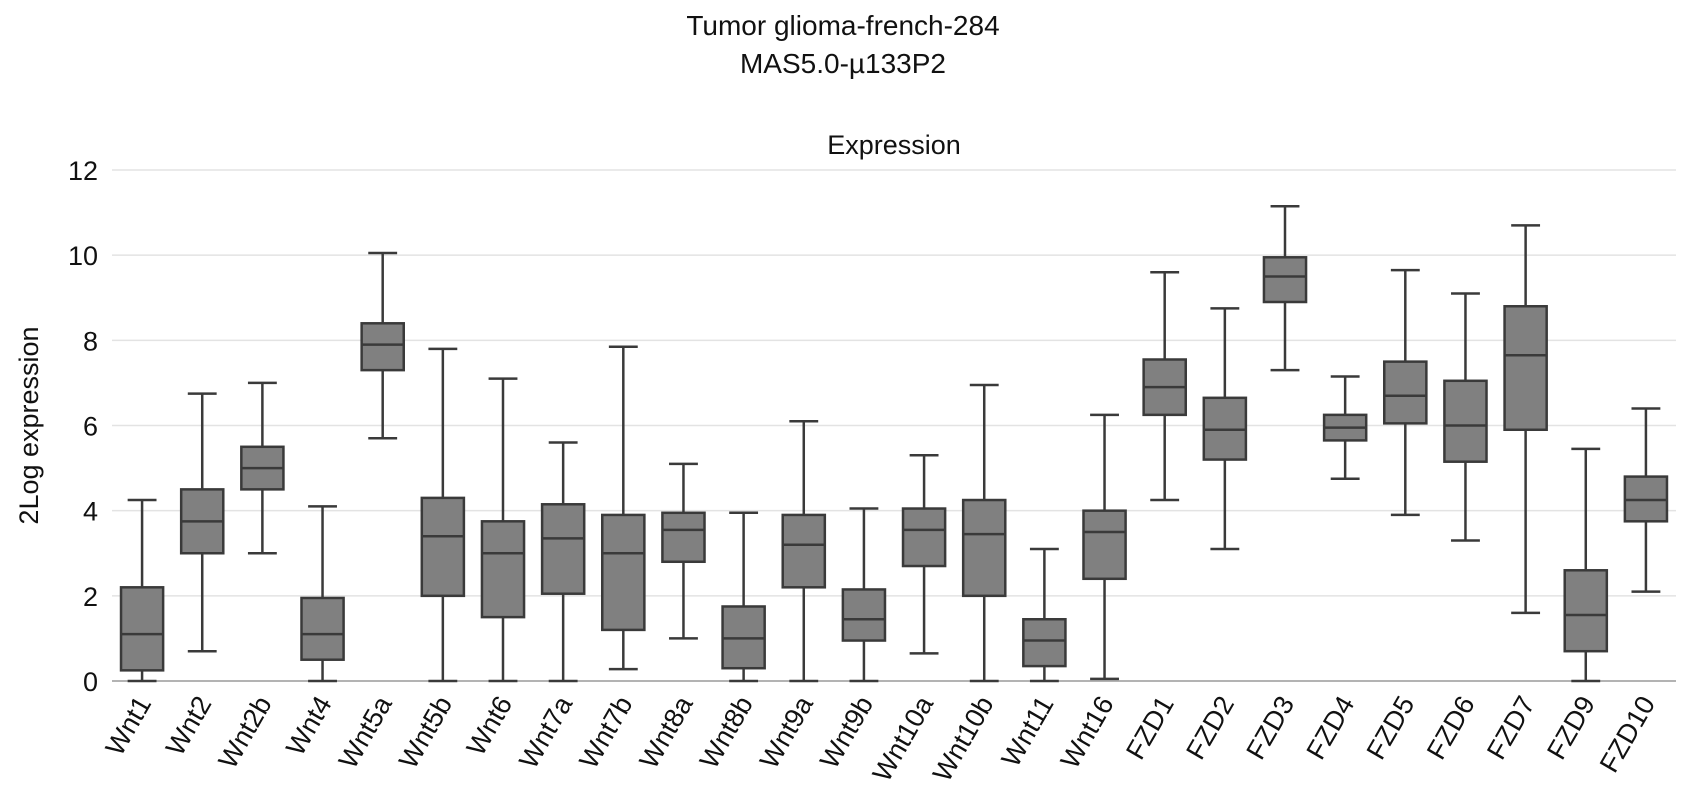  What do you see at coordinates (843, 63) in the screenshot?
I see `chart-subtitle: MAS5.0-µ133P2` at bounding box center [843, 63].